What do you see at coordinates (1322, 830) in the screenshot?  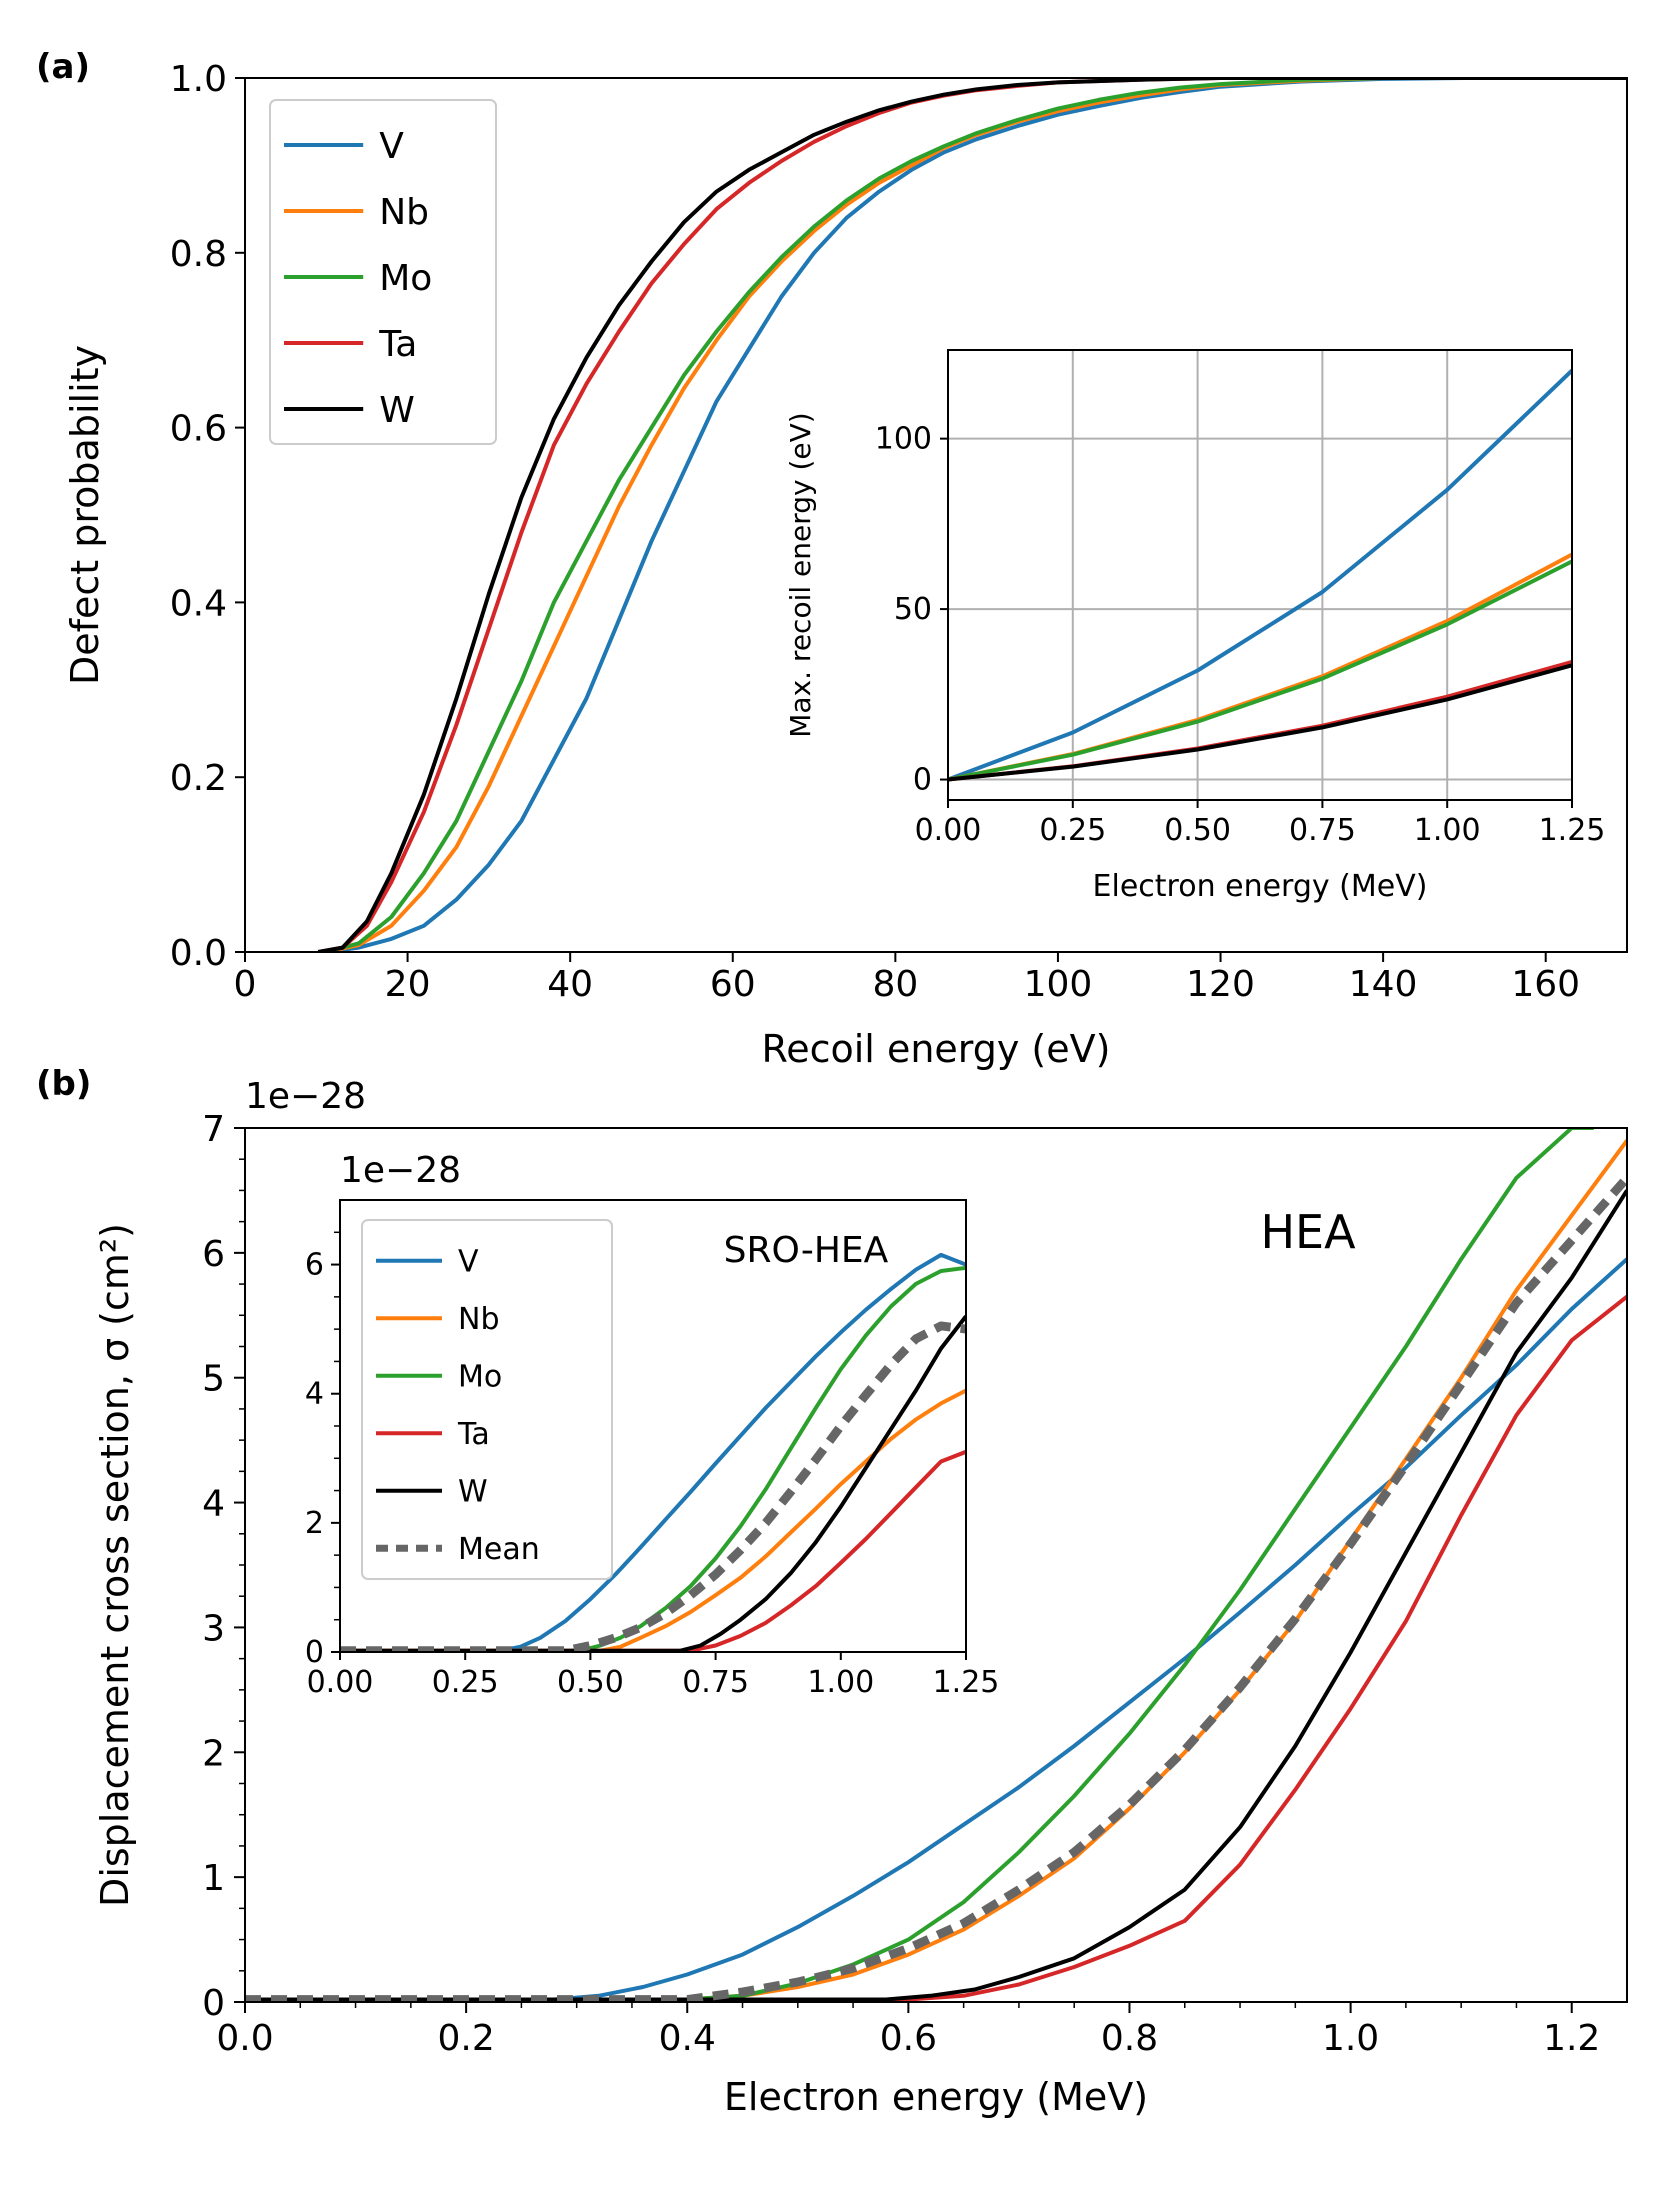 I see `a-inset-xtick-label: 0.75` at bounding box center [1322, 830].